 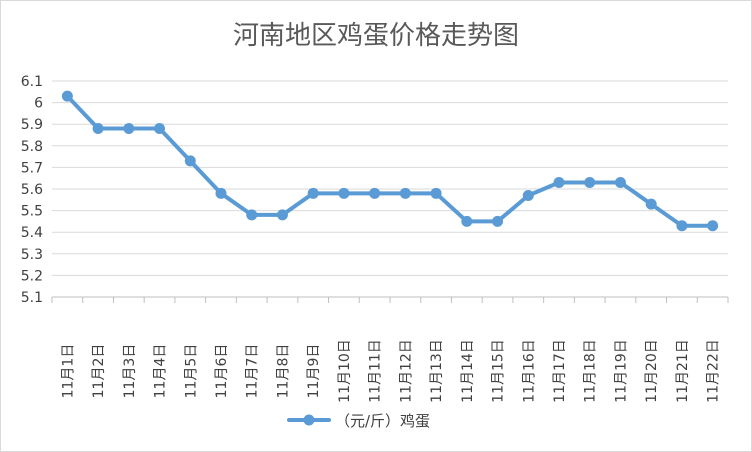 I want to click on x-tick-label: 11月16日, so click(x=529, y=371).